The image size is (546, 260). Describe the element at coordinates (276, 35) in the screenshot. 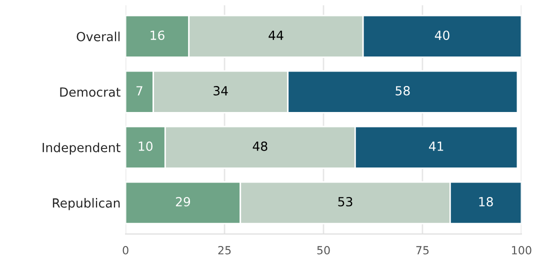

I see `data-label: 44` at that location.